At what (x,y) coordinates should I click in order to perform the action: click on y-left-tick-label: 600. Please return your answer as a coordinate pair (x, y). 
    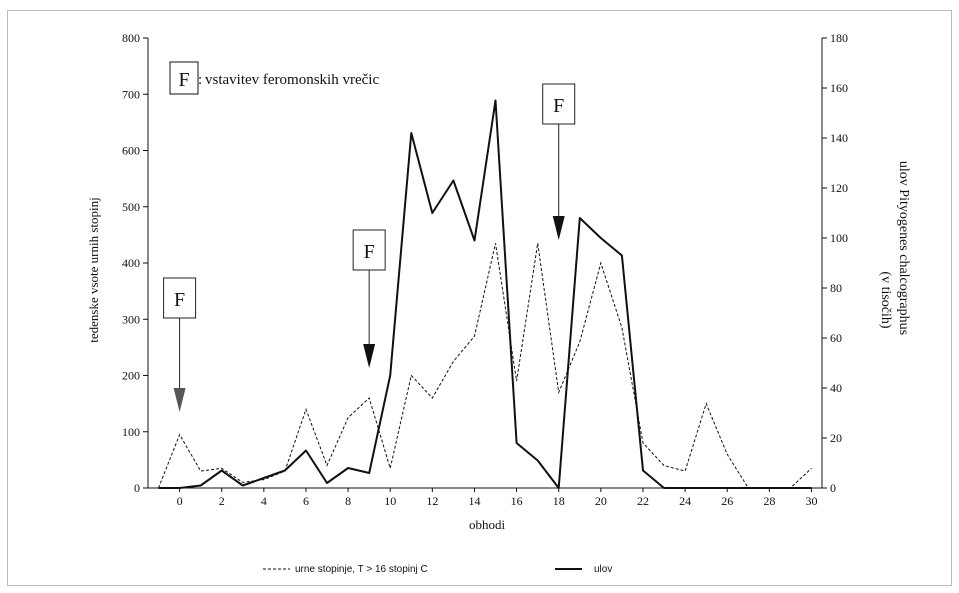
    Looking at the image, I should click on (131, 151).